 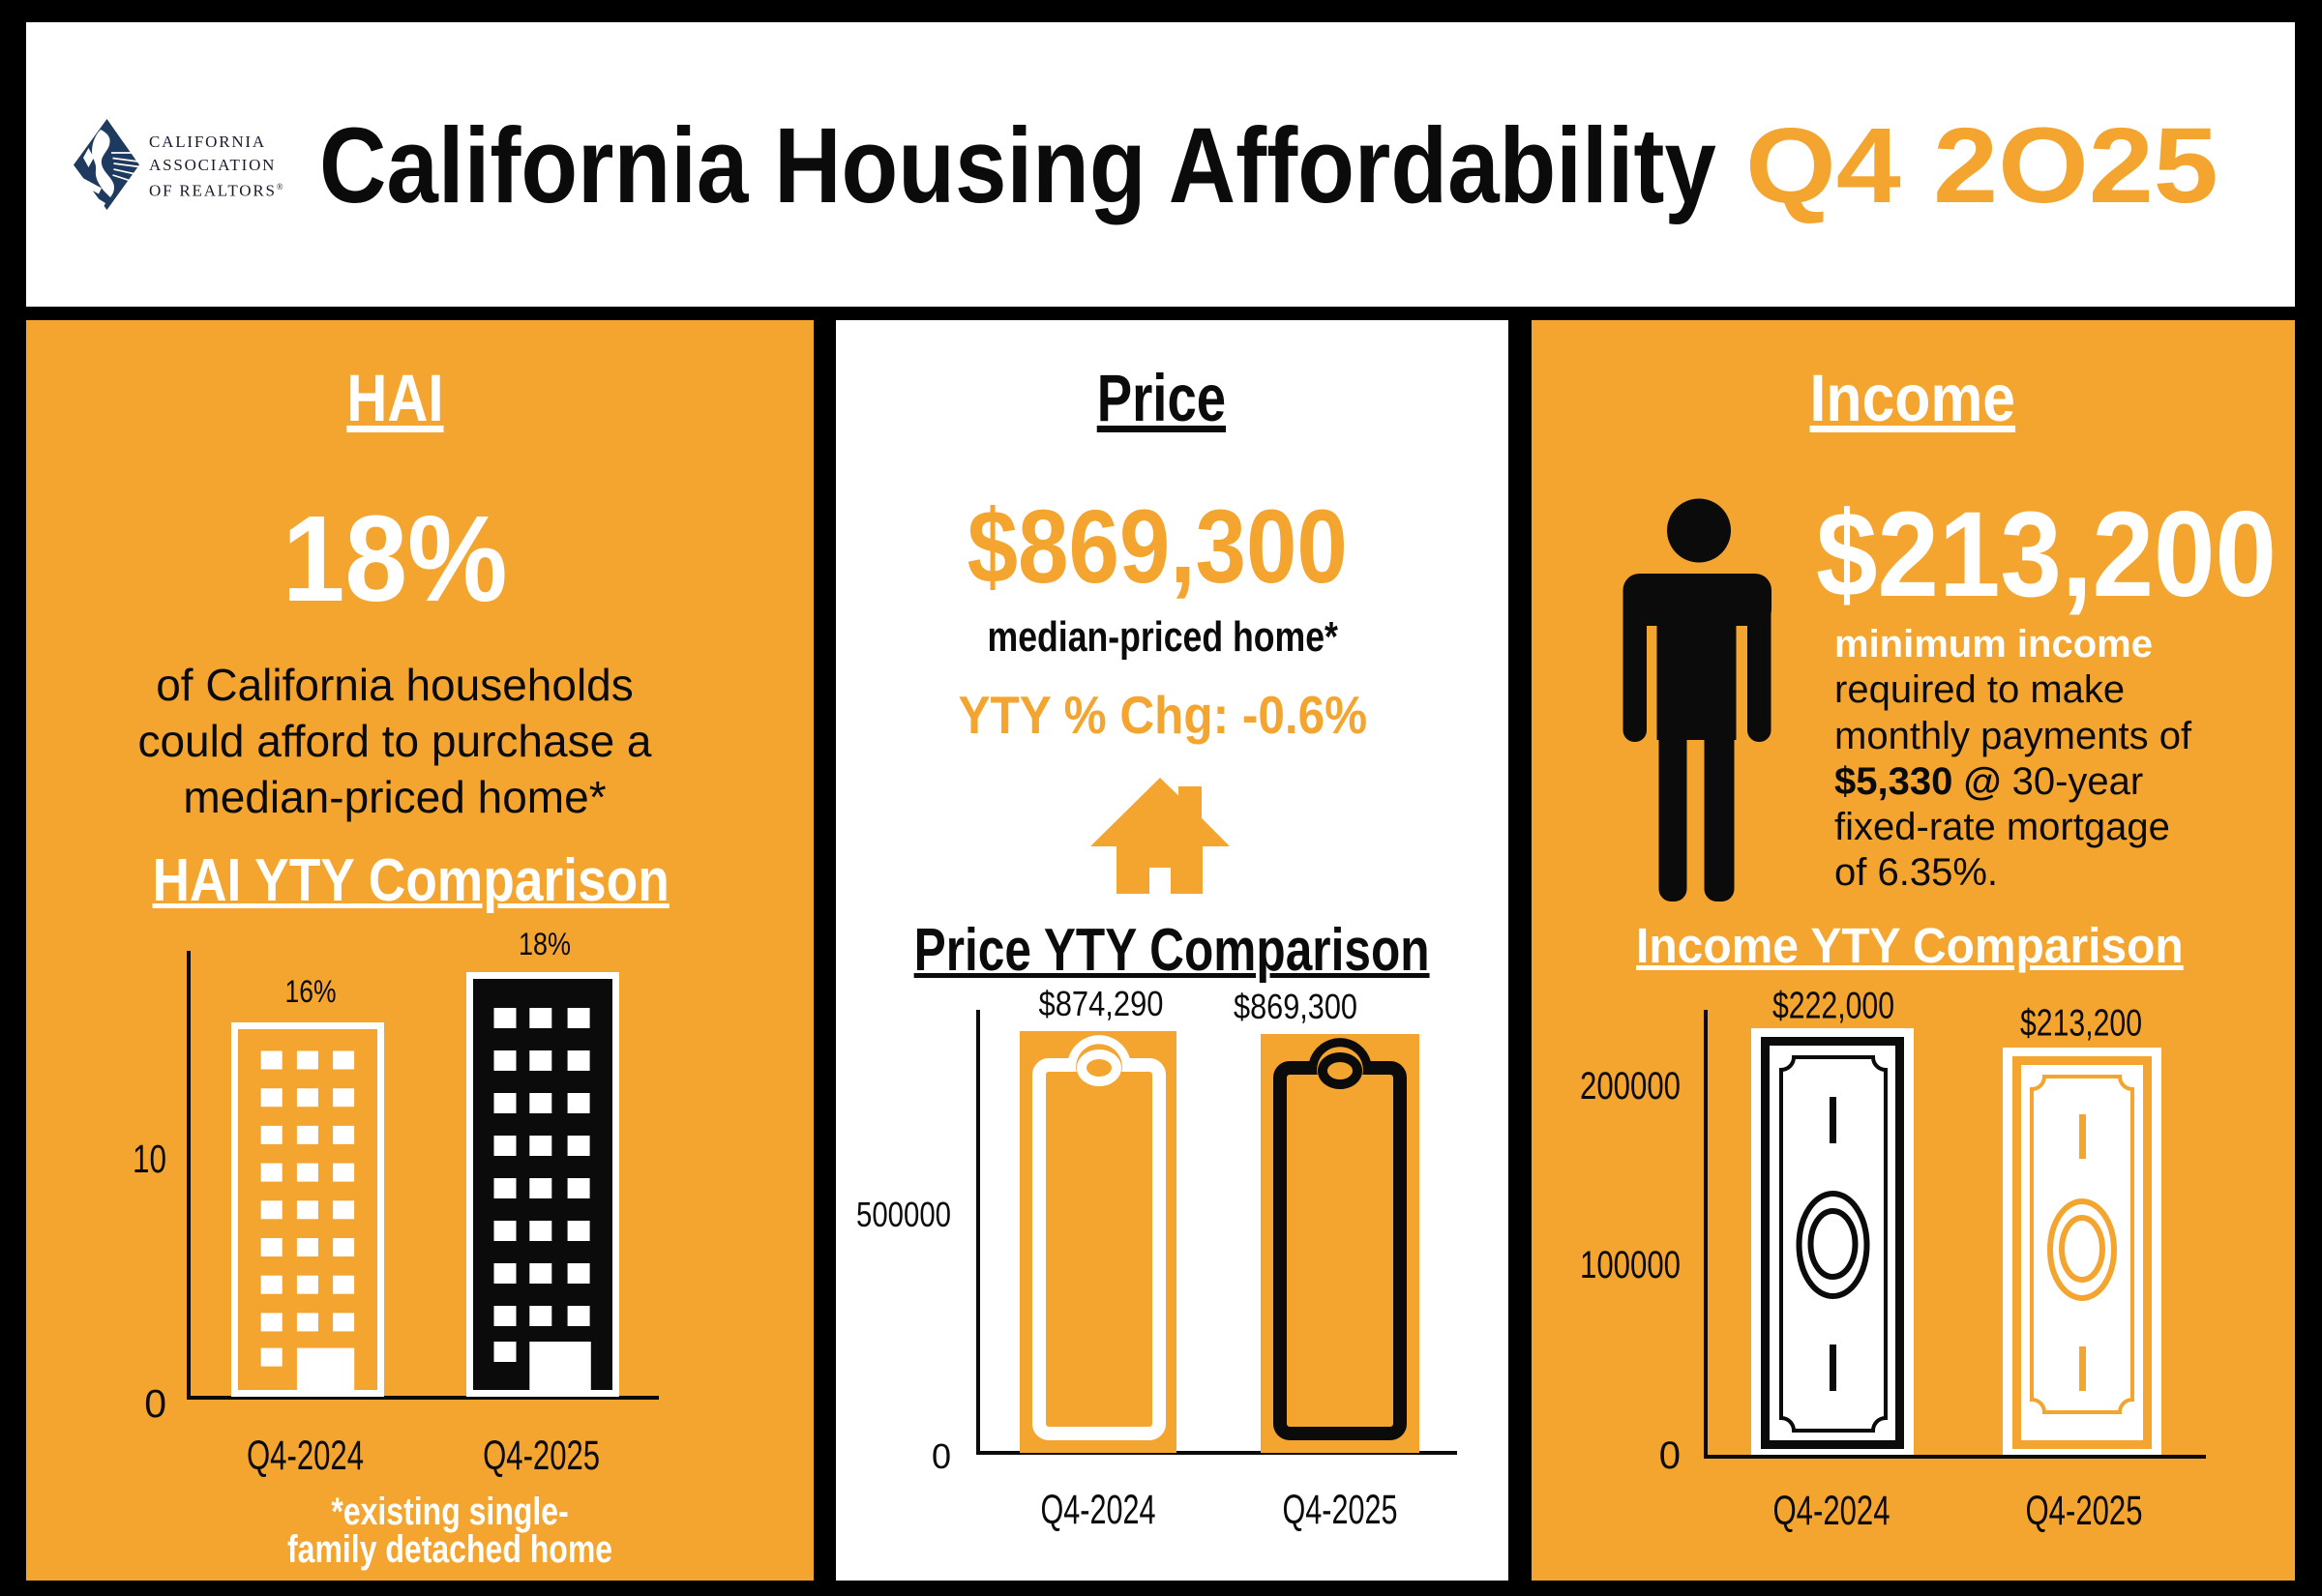 What do you see at coordinates (545, 944) in the screenshot?
I see `svg-text: 18%` at bounding box center [545, 944].